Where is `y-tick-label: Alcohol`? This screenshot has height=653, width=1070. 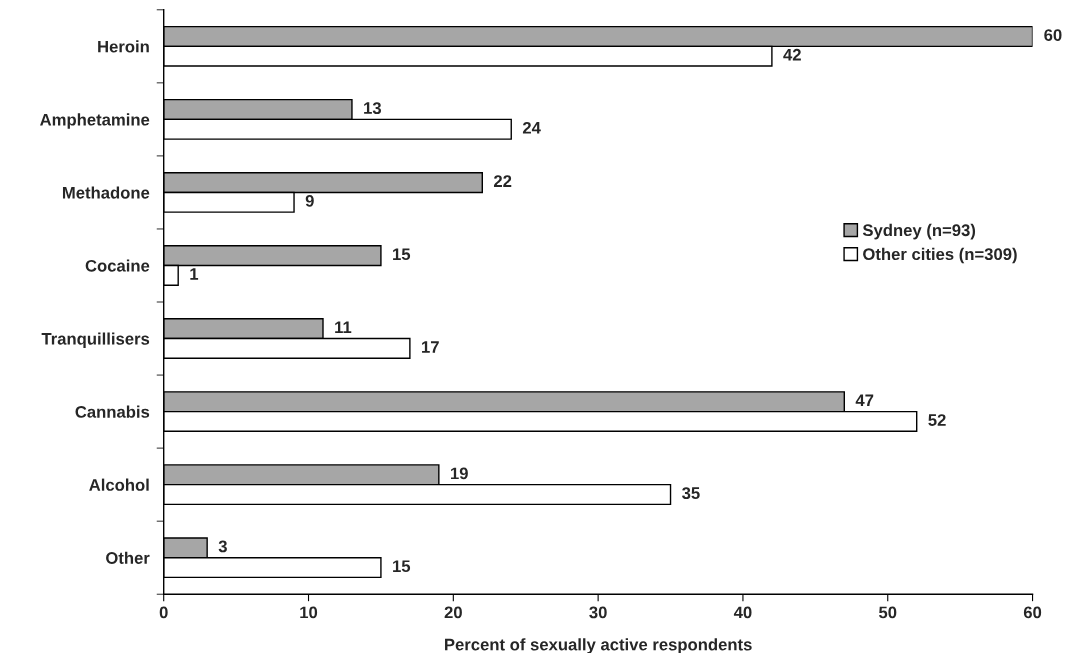
y-tick-label: Alcohol is located at coordinates (119, 484).